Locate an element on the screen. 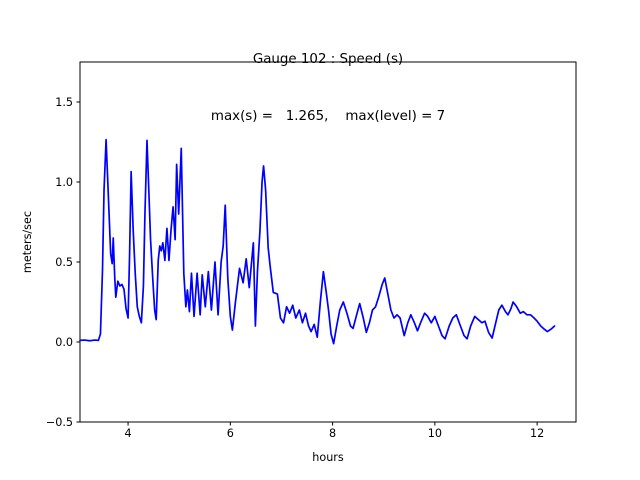 This screenshot has height=480, width=640. y-tick-label: −0.5 is located at coordinates (59, 422).